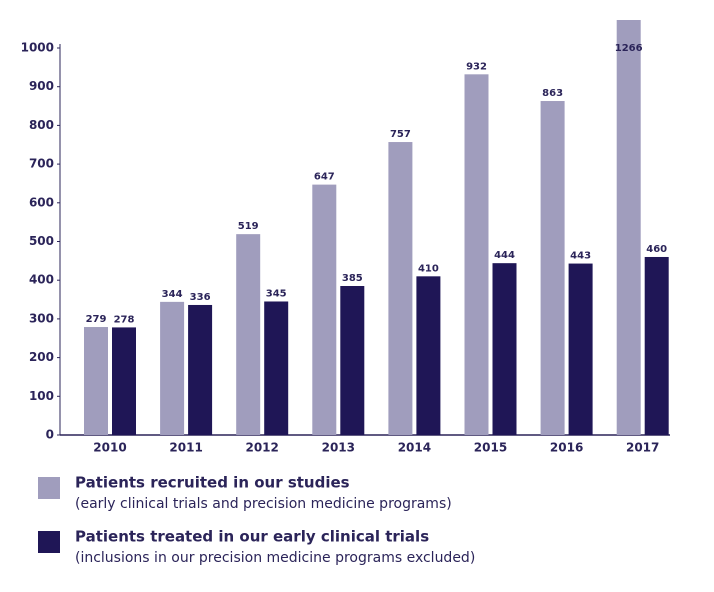  I want to click on value-label: 443, so click(580, 256).